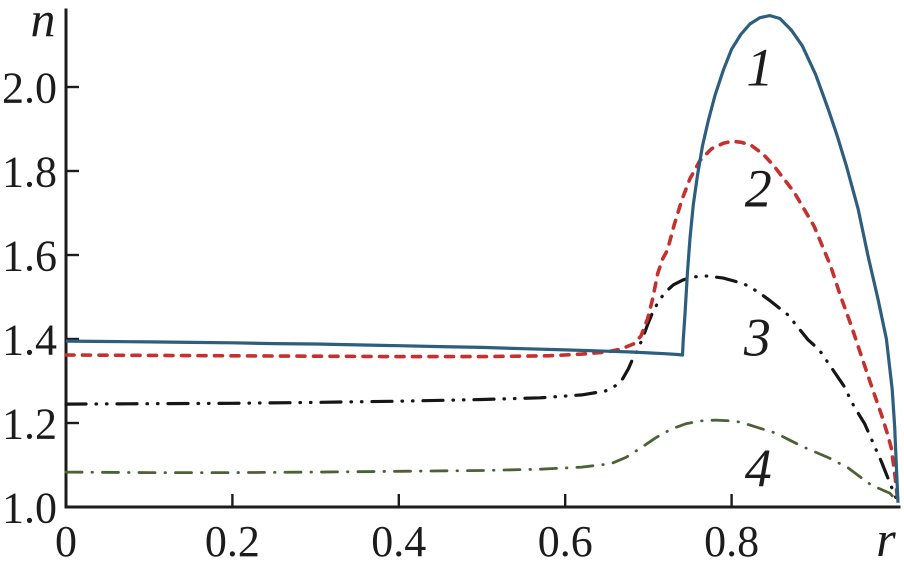 The height and width of the screenshot is (566, 904). What do you see at coordinates (29, 87) in the screenshot?
I see `y-tick-label: 2.0` at bounding box center [29, 87].